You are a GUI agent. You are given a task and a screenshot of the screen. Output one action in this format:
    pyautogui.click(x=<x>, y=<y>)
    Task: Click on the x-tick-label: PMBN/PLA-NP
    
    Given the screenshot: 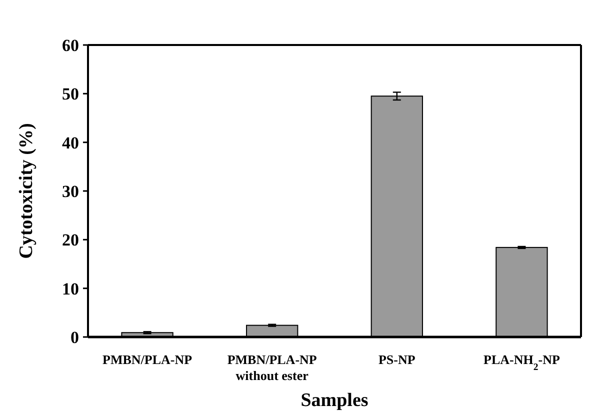 What is the action you would take?
    pyautogui.click(x=147, y=359)
    